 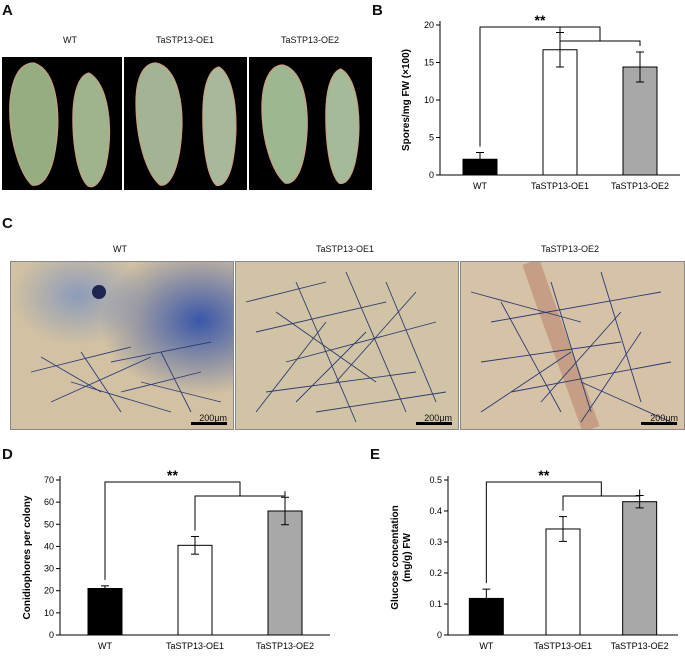 What do you see at coordinates (70, 40) in the screenshot?
I see `panel-a-label-wt: WT` at bounding box center [70, 40].